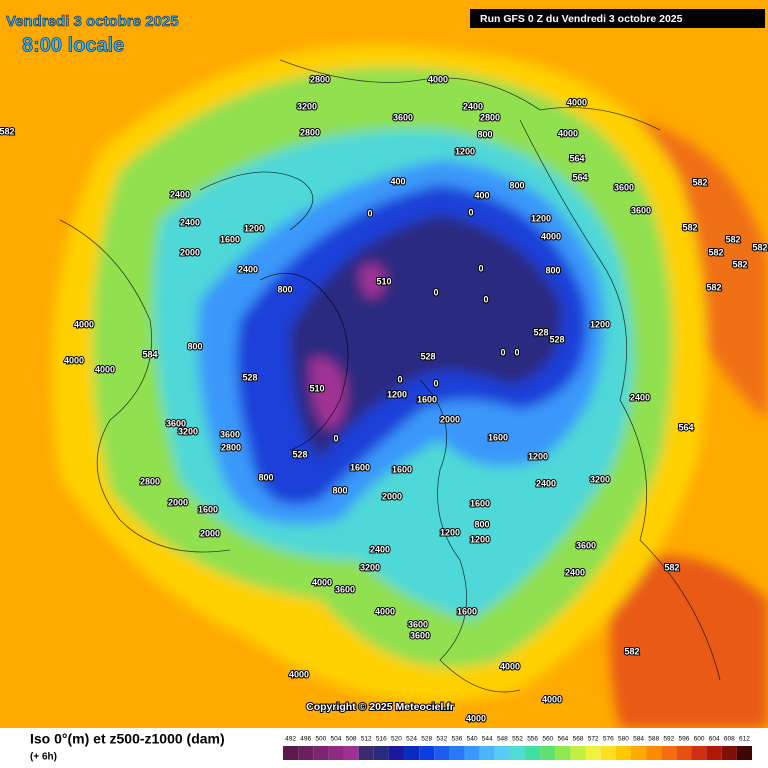  Describe the element at coordinates (426, 337) in the screenshot. I see `field-navy` at that location.